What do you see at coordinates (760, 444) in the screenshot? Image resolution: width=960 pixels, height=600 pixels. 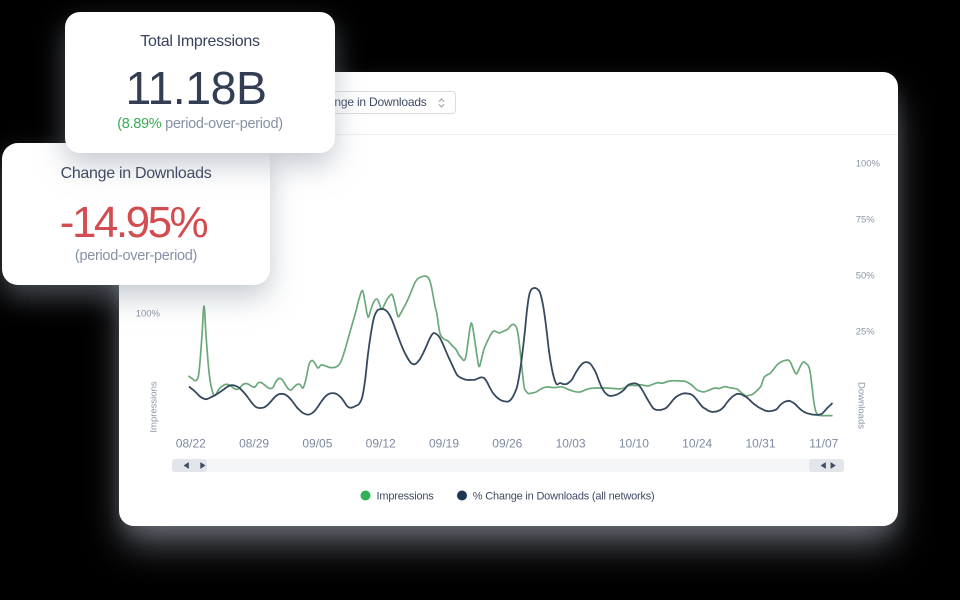 I see `svg-text: 10/31` at bounding box center [760, 444].